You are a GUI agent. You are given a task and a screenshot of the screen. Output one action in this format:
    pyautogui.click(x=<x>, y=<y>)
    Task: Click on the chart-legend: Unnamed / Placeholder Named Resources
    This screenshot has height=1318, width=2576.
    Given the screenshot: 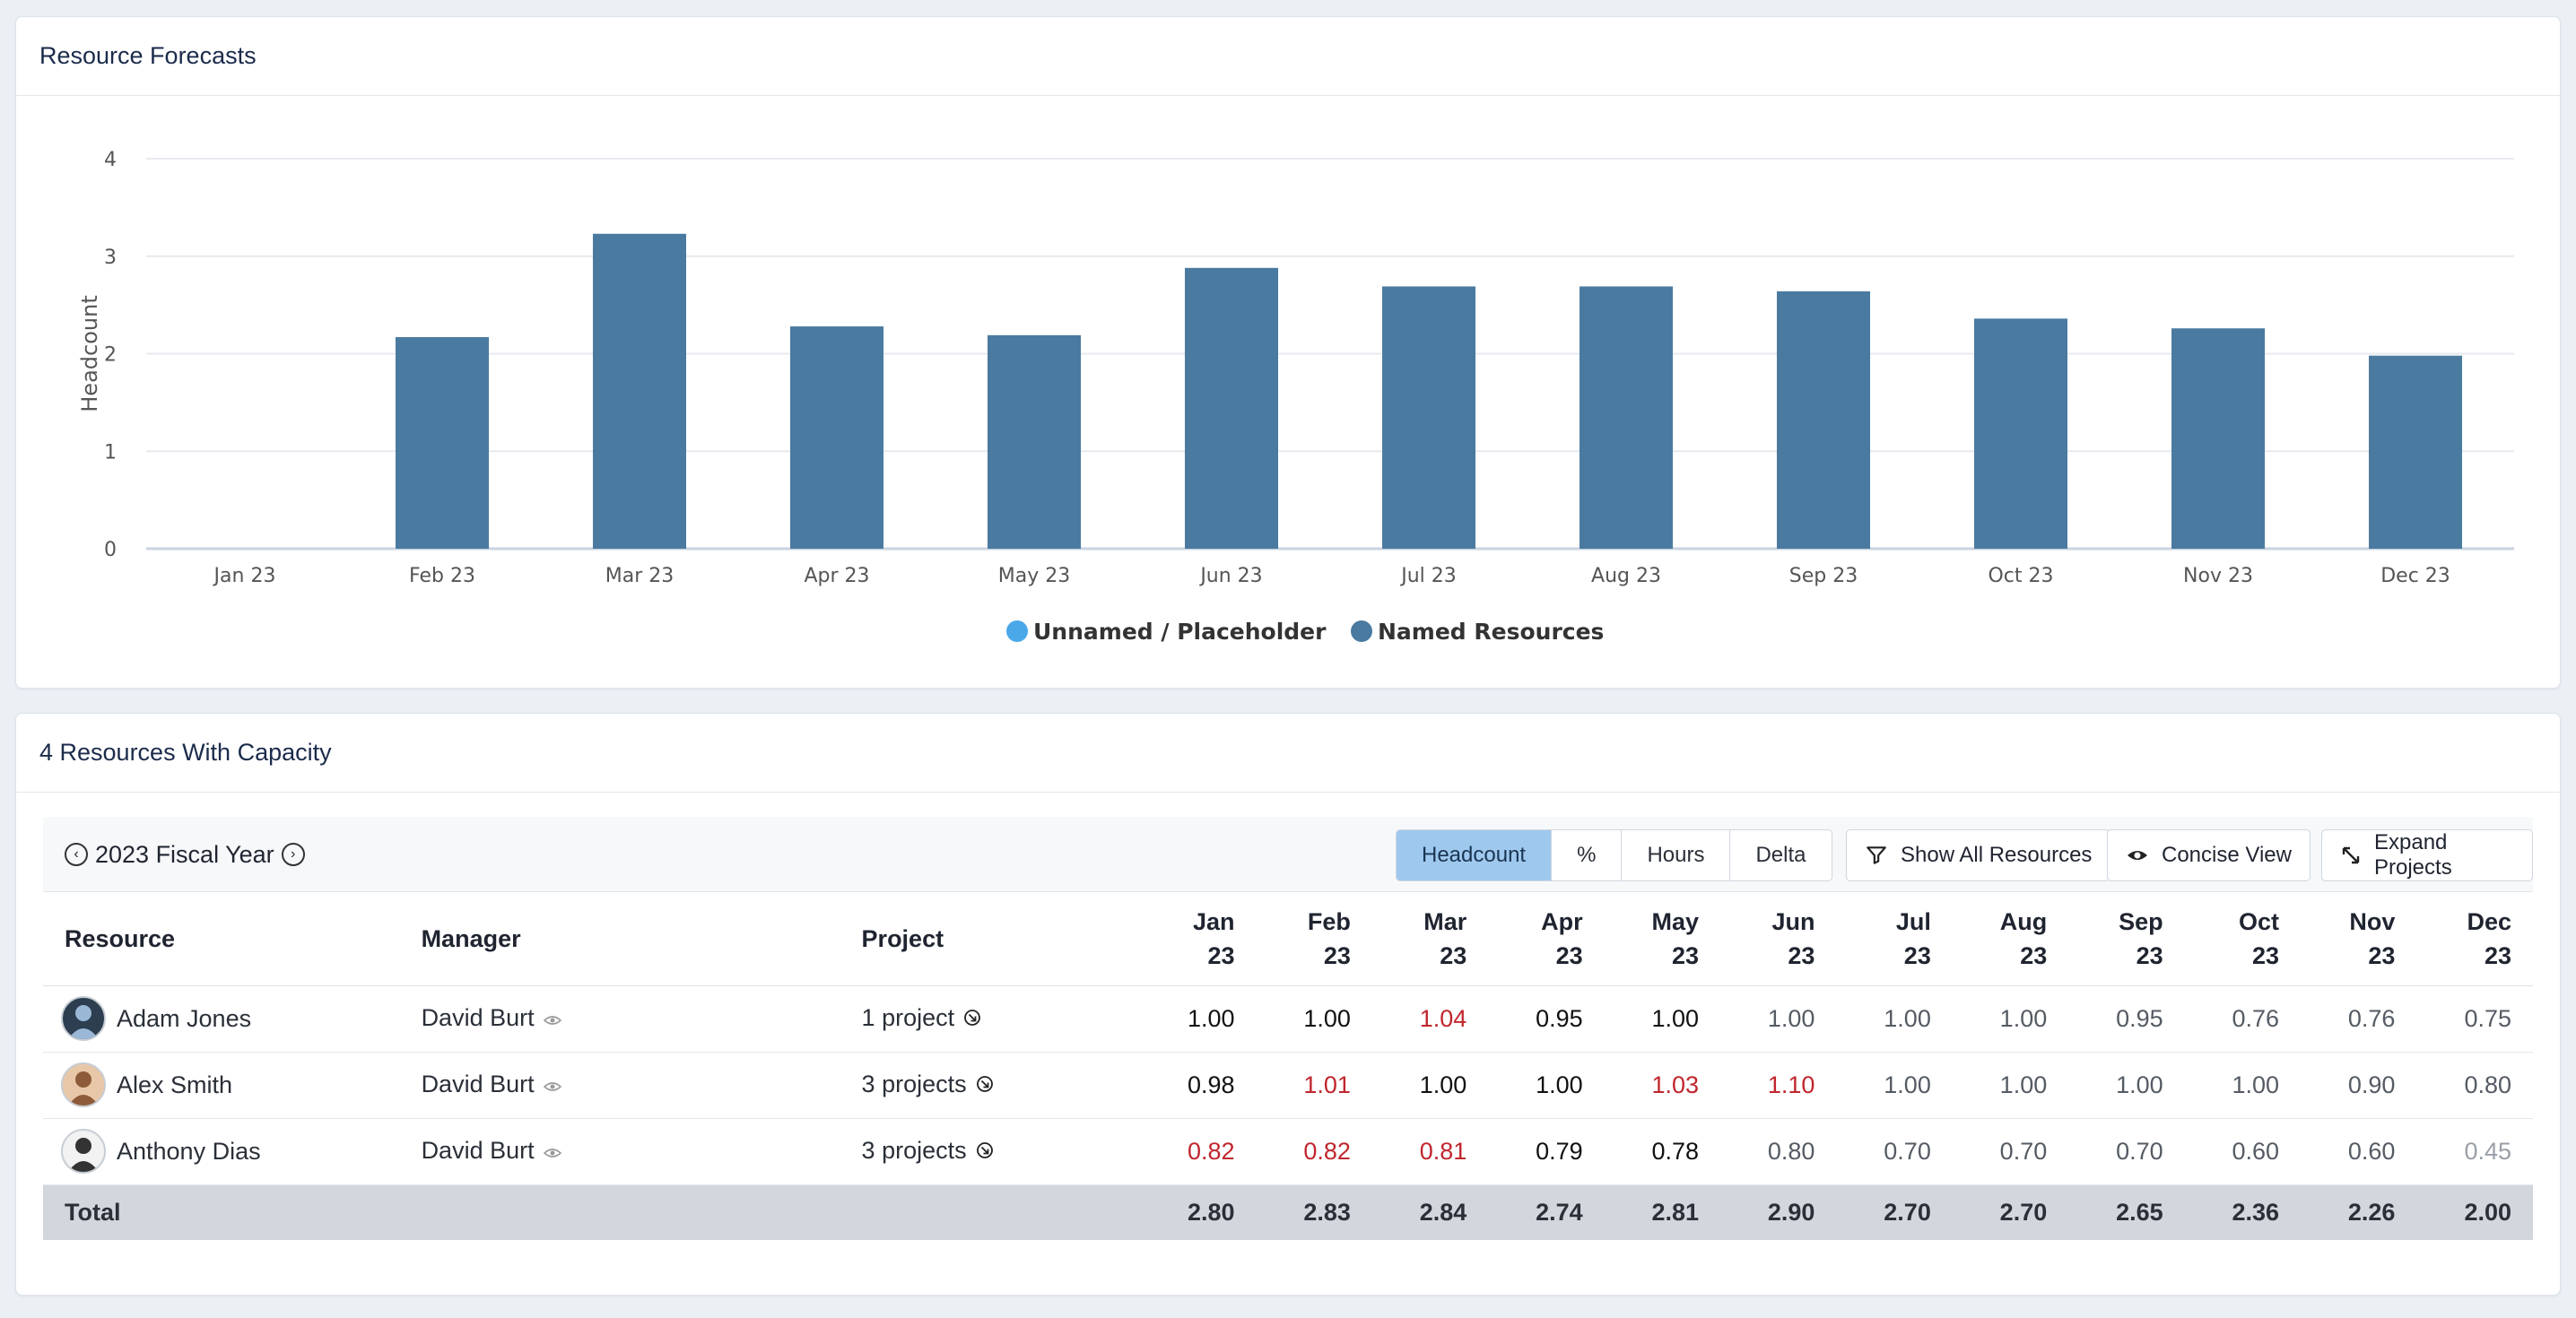 What is the action you would take?
    pyautogui.click(x=1305, y=632)
    